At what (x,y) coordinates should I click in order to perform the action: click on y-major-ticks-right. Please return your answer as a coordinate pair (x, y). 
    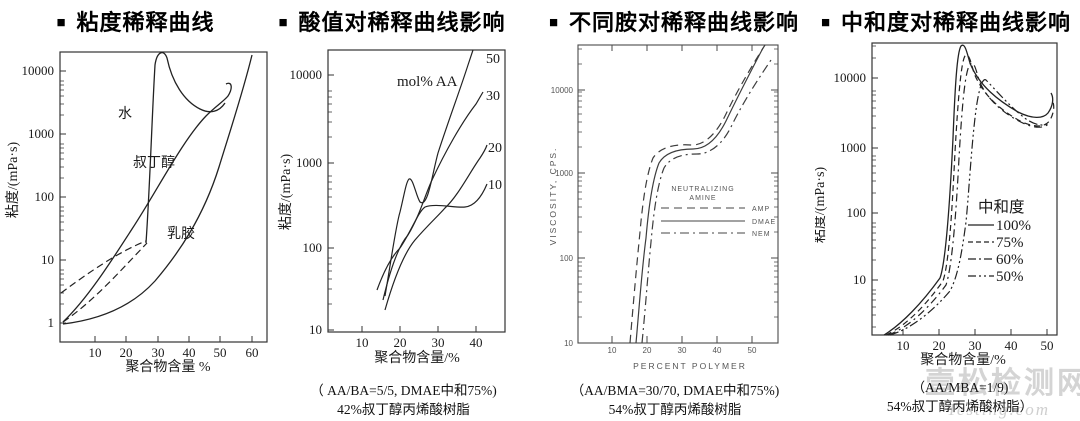
    Looking at the image, I should click on (774, 174).